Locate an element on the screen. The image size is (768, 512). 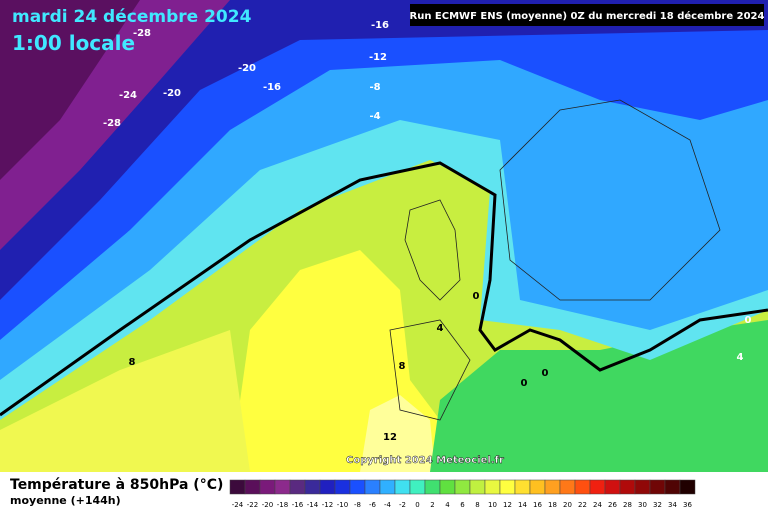
colorbar-label: -22 is located at coordinates (252, 505).